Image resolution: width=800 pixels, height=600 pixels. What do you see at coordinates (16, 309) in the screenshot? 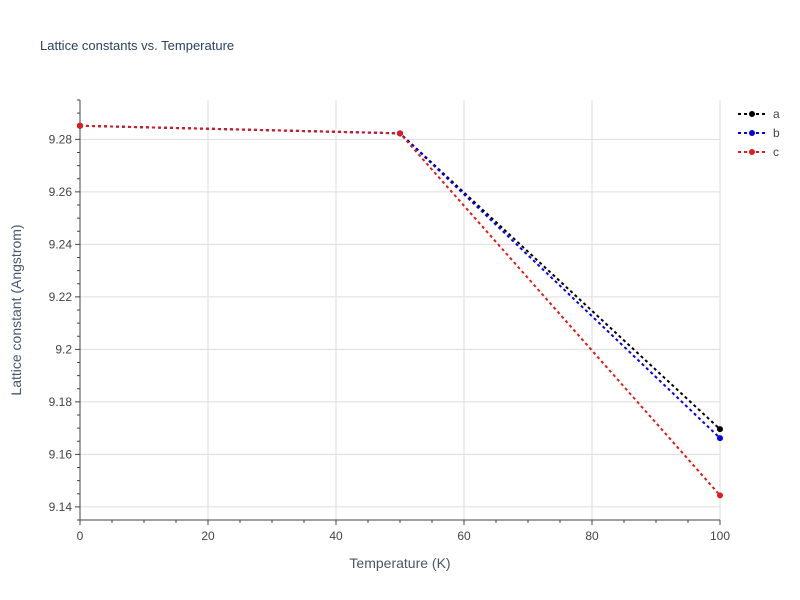
I see `y-axis-title: Lattice constant (Angstrom)` at bounding box center [16, 309].